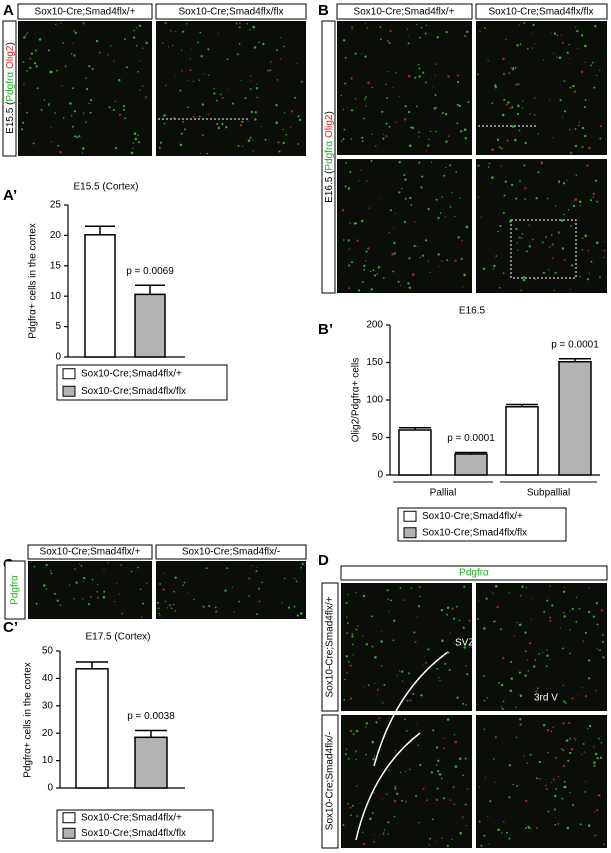 The width and height of the screenshot is (611, 853). I want to click on legend-label: Sox10-Cre;Smad4flx/+, so click(131, 817).